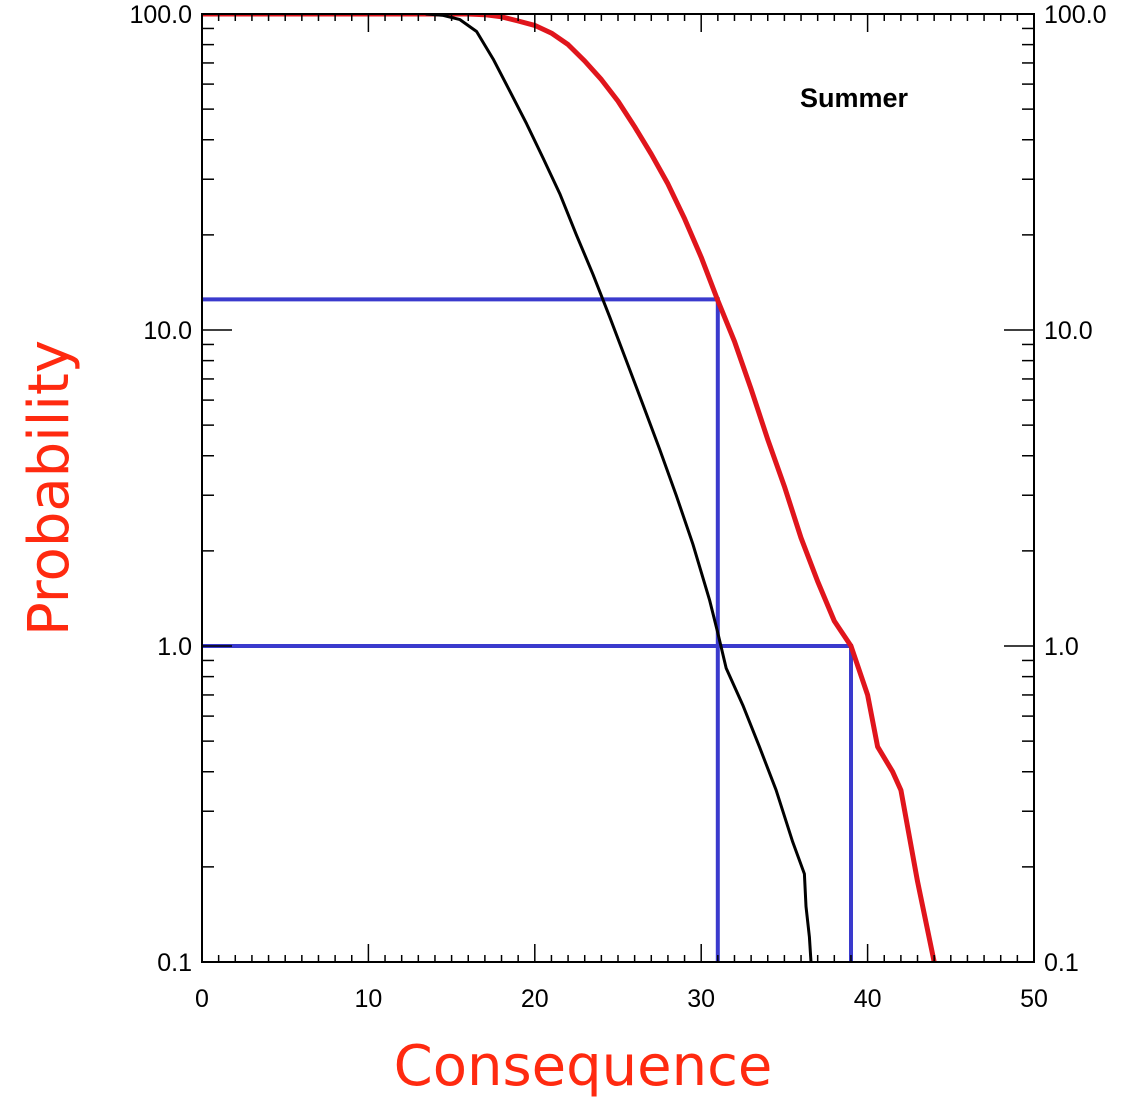  Describe the element at coordinates (854, 98) in the screenshot. I see `chart-annotation: Summer` at that location.